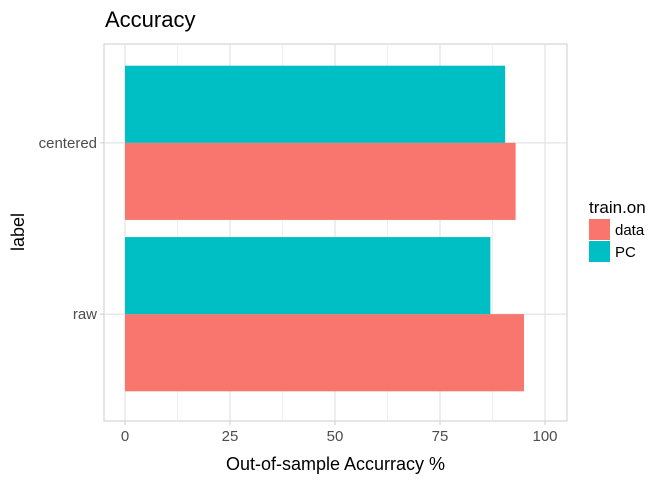 Image resolution: width=672 pixels, height=480 pixels. Describe the element at coordinates (71, 229) in the screenshot. I see `y-axis-ticks: raw centered` at that location.